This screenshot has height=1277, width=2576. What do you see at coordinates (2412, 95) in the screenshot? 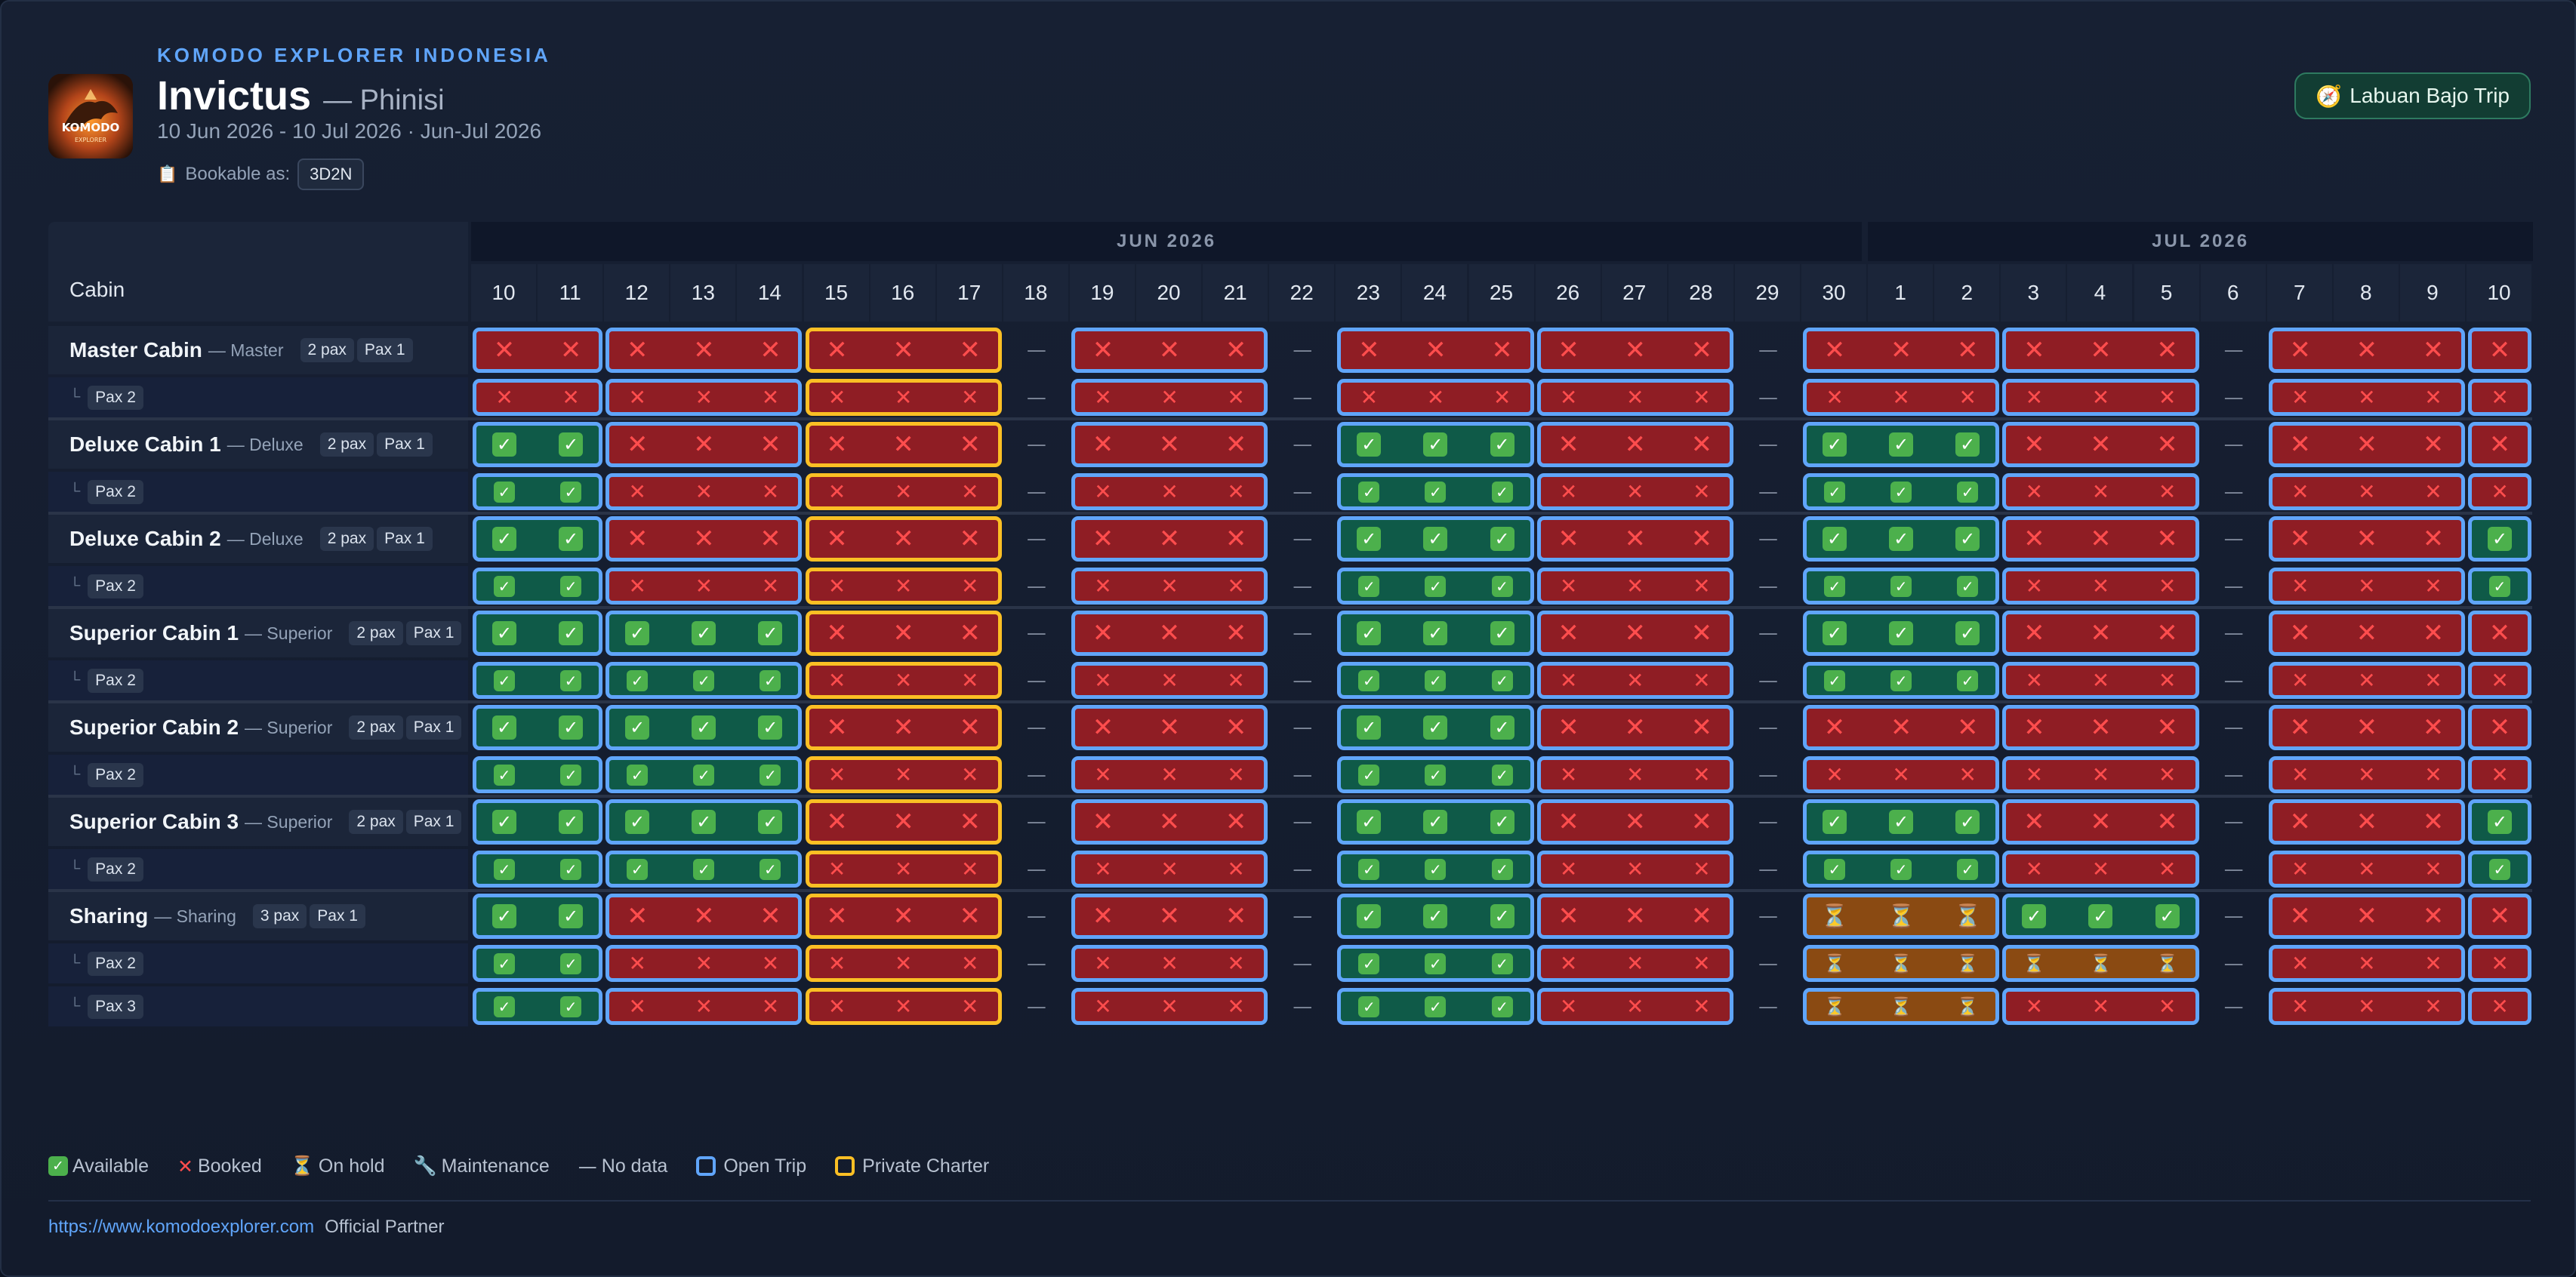
I see `labuan-bajo-trip-button: 🧭 Labuan Bajo Trip` at bounding box center [2412, 95].